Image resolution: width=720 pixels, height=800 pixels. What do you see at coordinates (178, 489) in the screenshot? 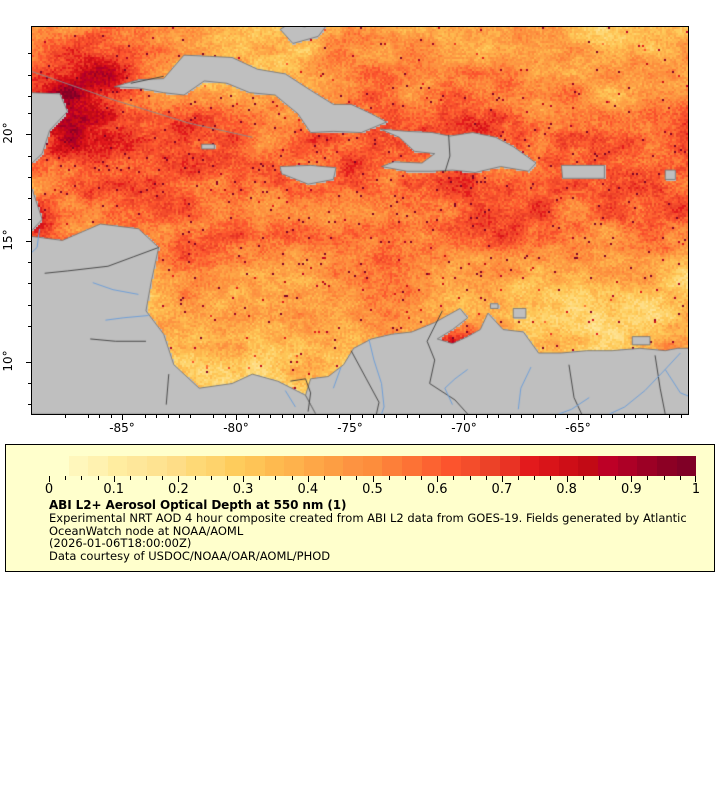
I see `colorbar-label-2: 0.2` at bounding box center [178, 489].